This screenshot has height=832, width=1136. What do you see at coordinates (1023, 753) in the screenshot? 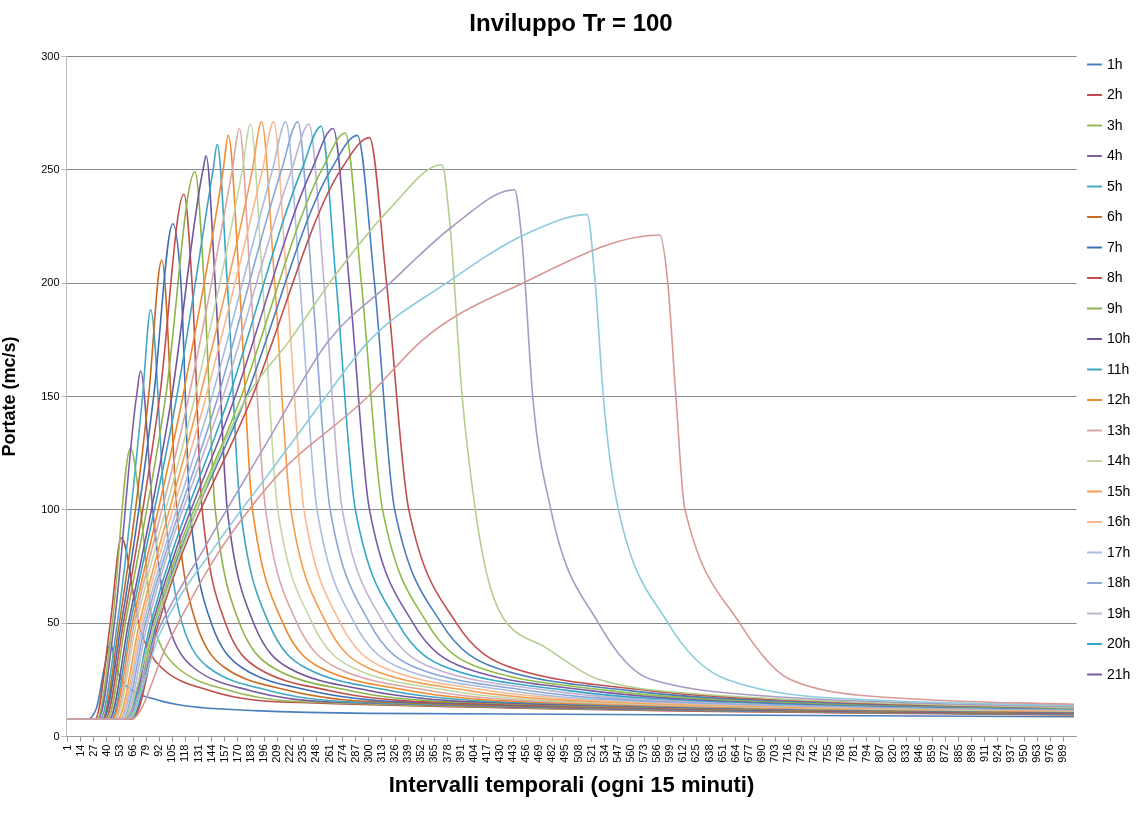
I see `x-tick-label: 950` at bounding box center [1023, 753].